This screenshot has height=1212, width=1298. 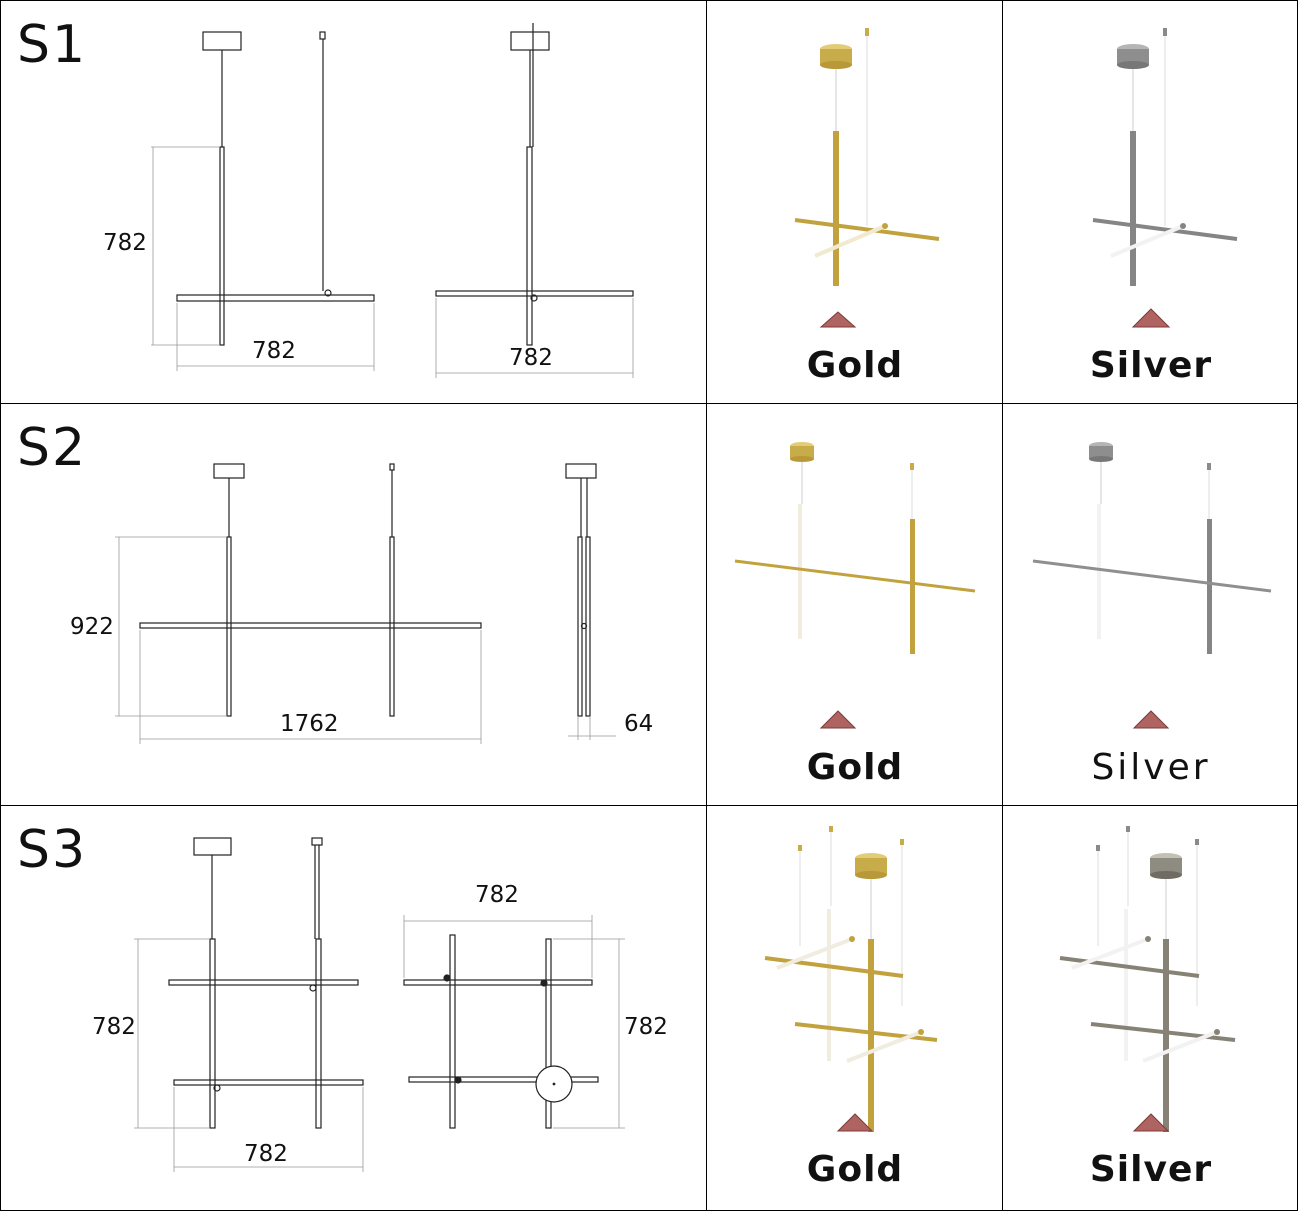 I want to click on s3-gold-lamp-render, so click(x=851, y=979).